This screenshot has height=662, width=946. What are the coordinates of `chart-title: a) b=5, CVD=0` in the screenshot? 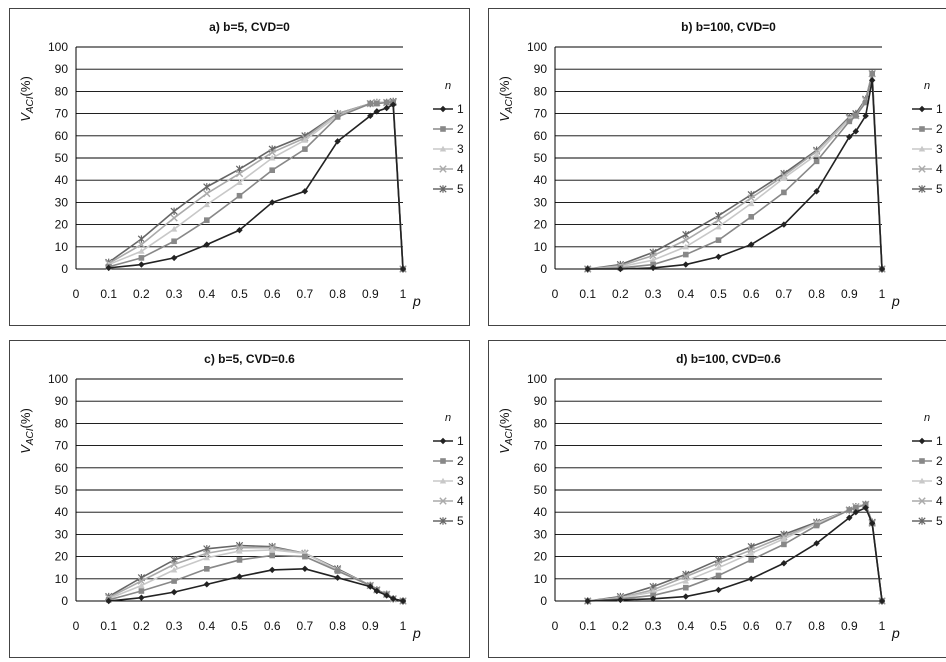 It's located at (249, 27).